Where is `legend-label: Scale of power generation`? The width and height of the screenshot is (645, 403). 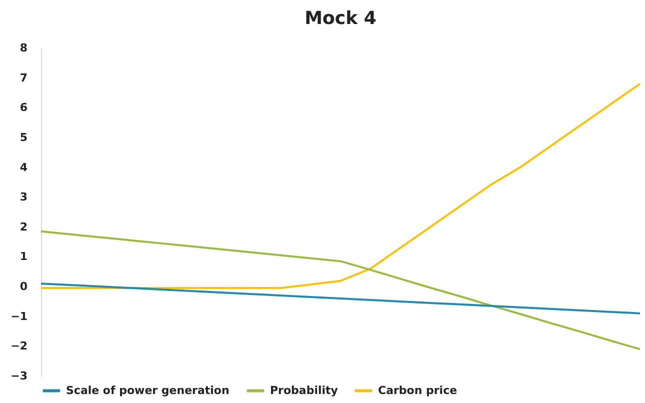
legend-label: Scale of power generation is located at coordinates (148, 390).